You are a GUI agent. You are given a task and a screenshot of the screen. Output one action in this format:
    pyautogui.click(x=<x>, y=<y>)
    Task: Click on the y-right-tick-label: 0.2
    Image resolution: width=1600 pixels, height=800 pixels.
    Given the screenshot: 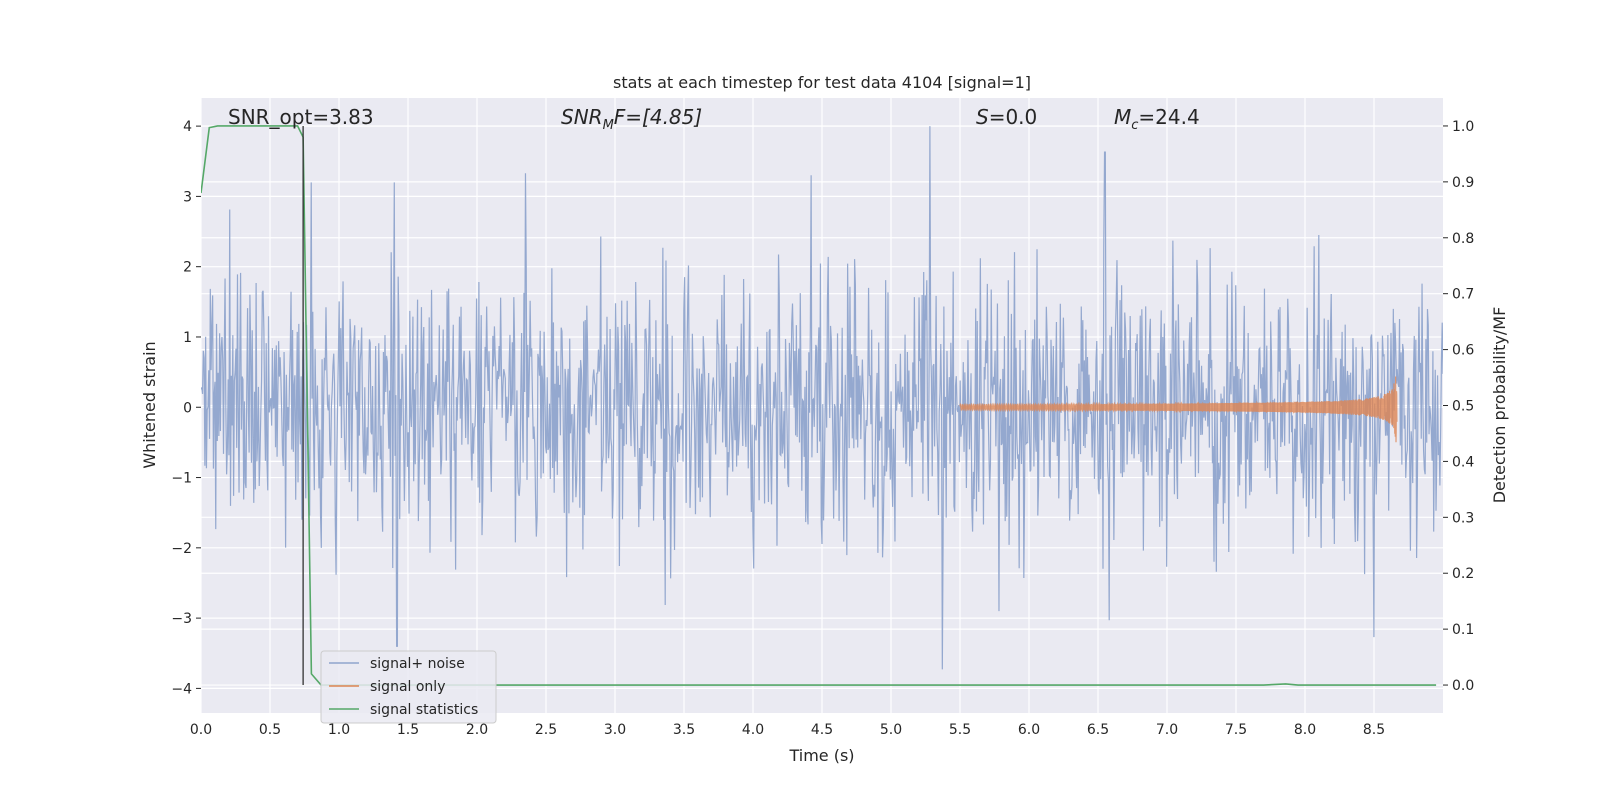 What is the action you would take?
    pyautogui.click(x=1463, y=574)
    